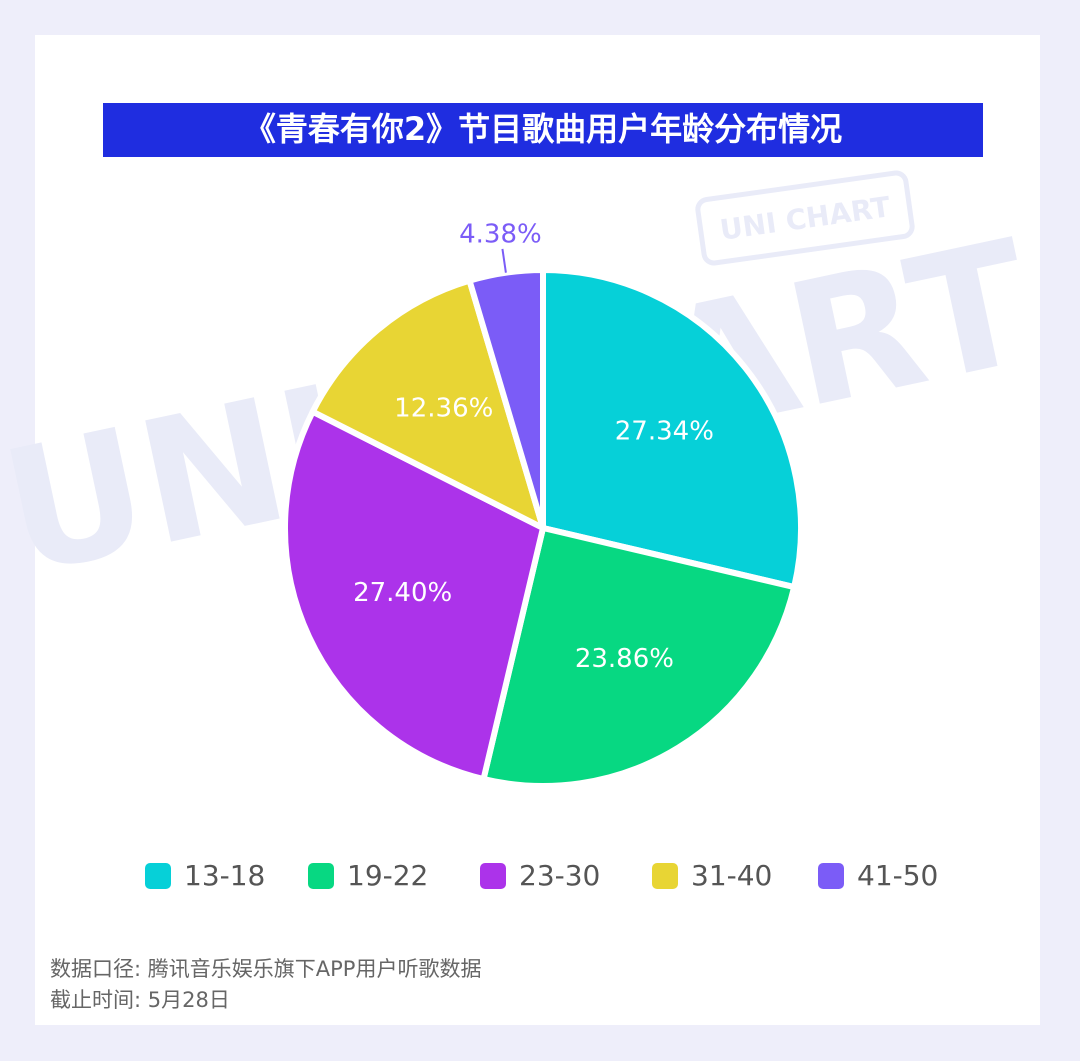 This screenshot has height=1061, width=1080. I want to click on watermark-badge, so click(805, 218).